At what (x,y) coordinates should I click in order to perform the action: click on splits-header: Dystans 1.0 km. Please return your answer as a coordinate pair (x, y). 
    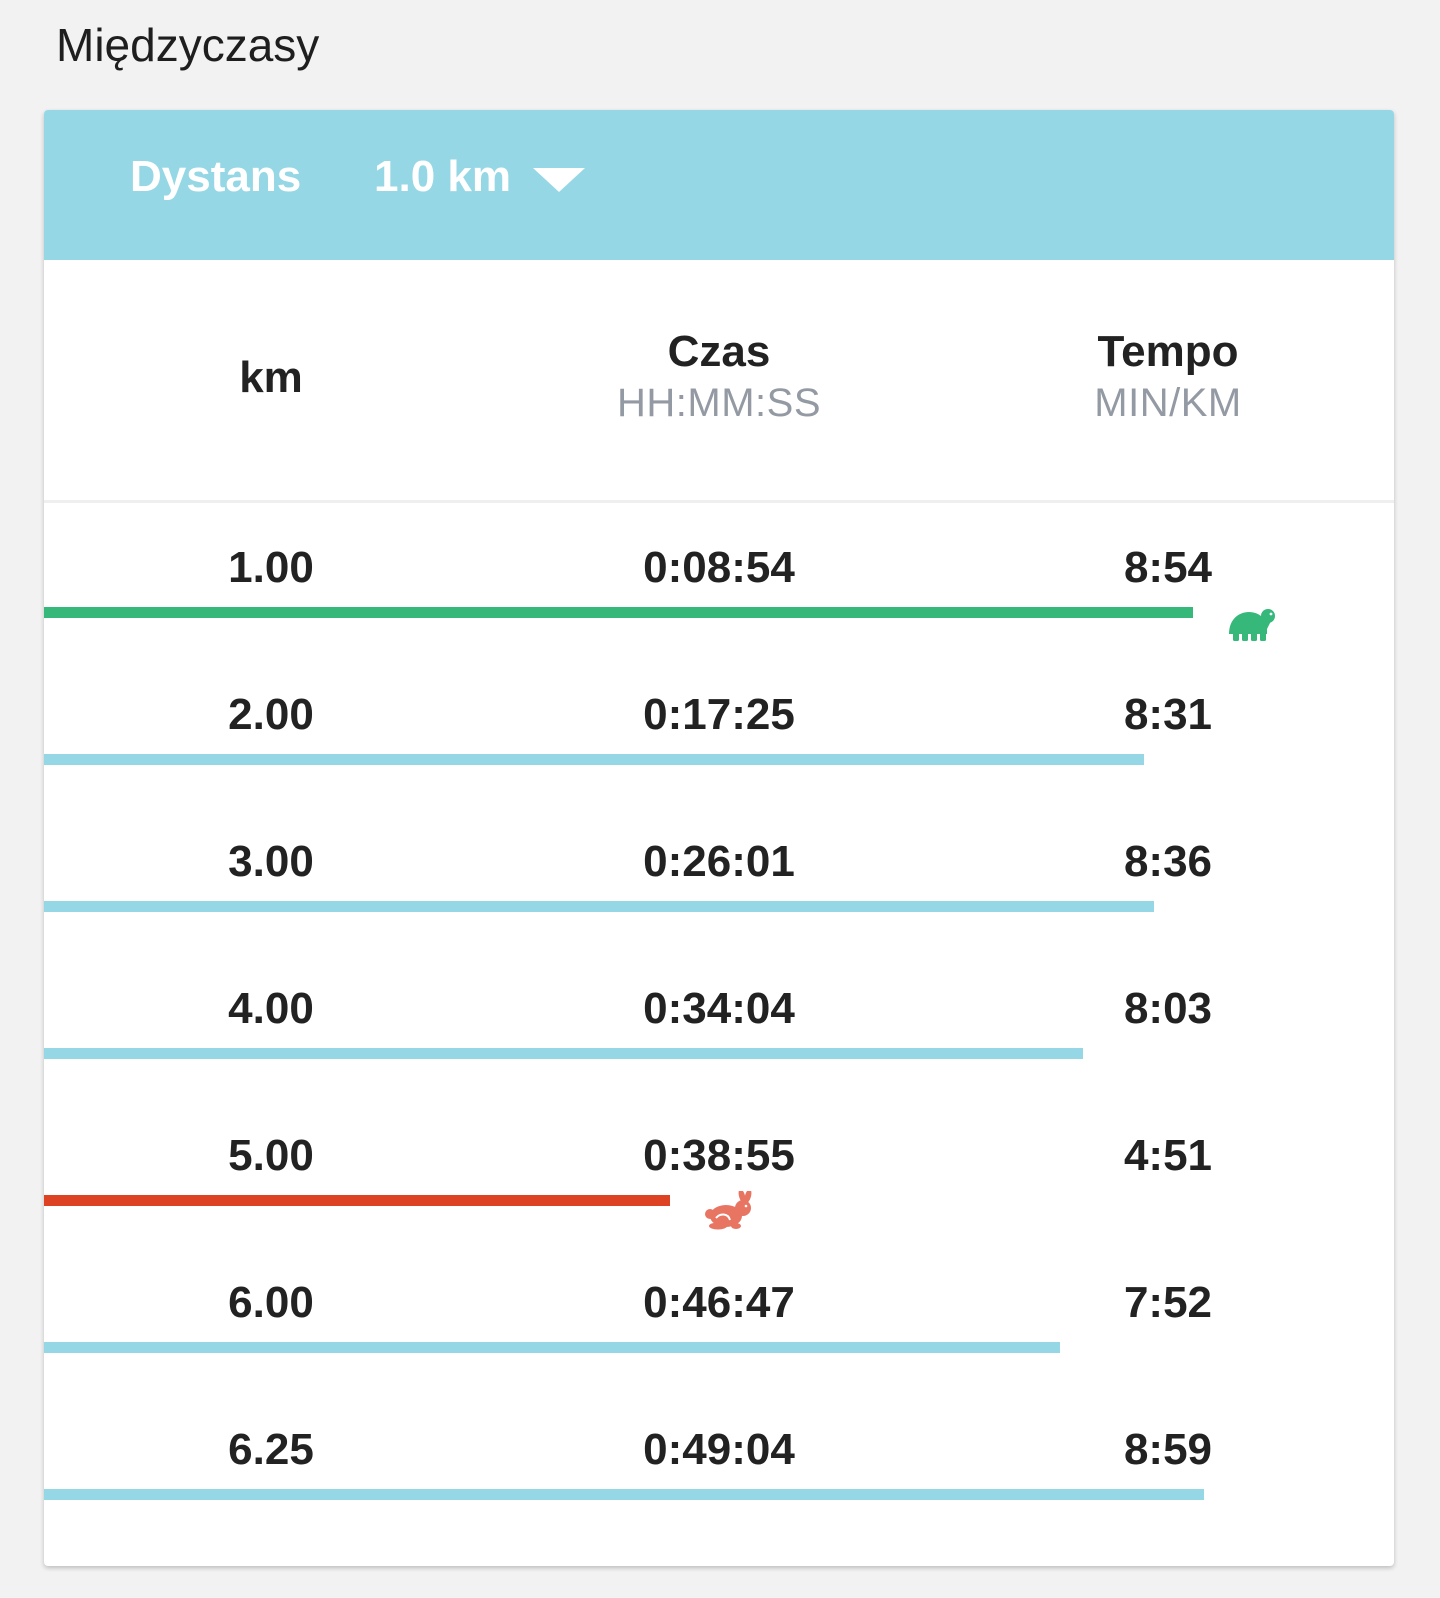
    Looking at the image, I should click on (719, 185).